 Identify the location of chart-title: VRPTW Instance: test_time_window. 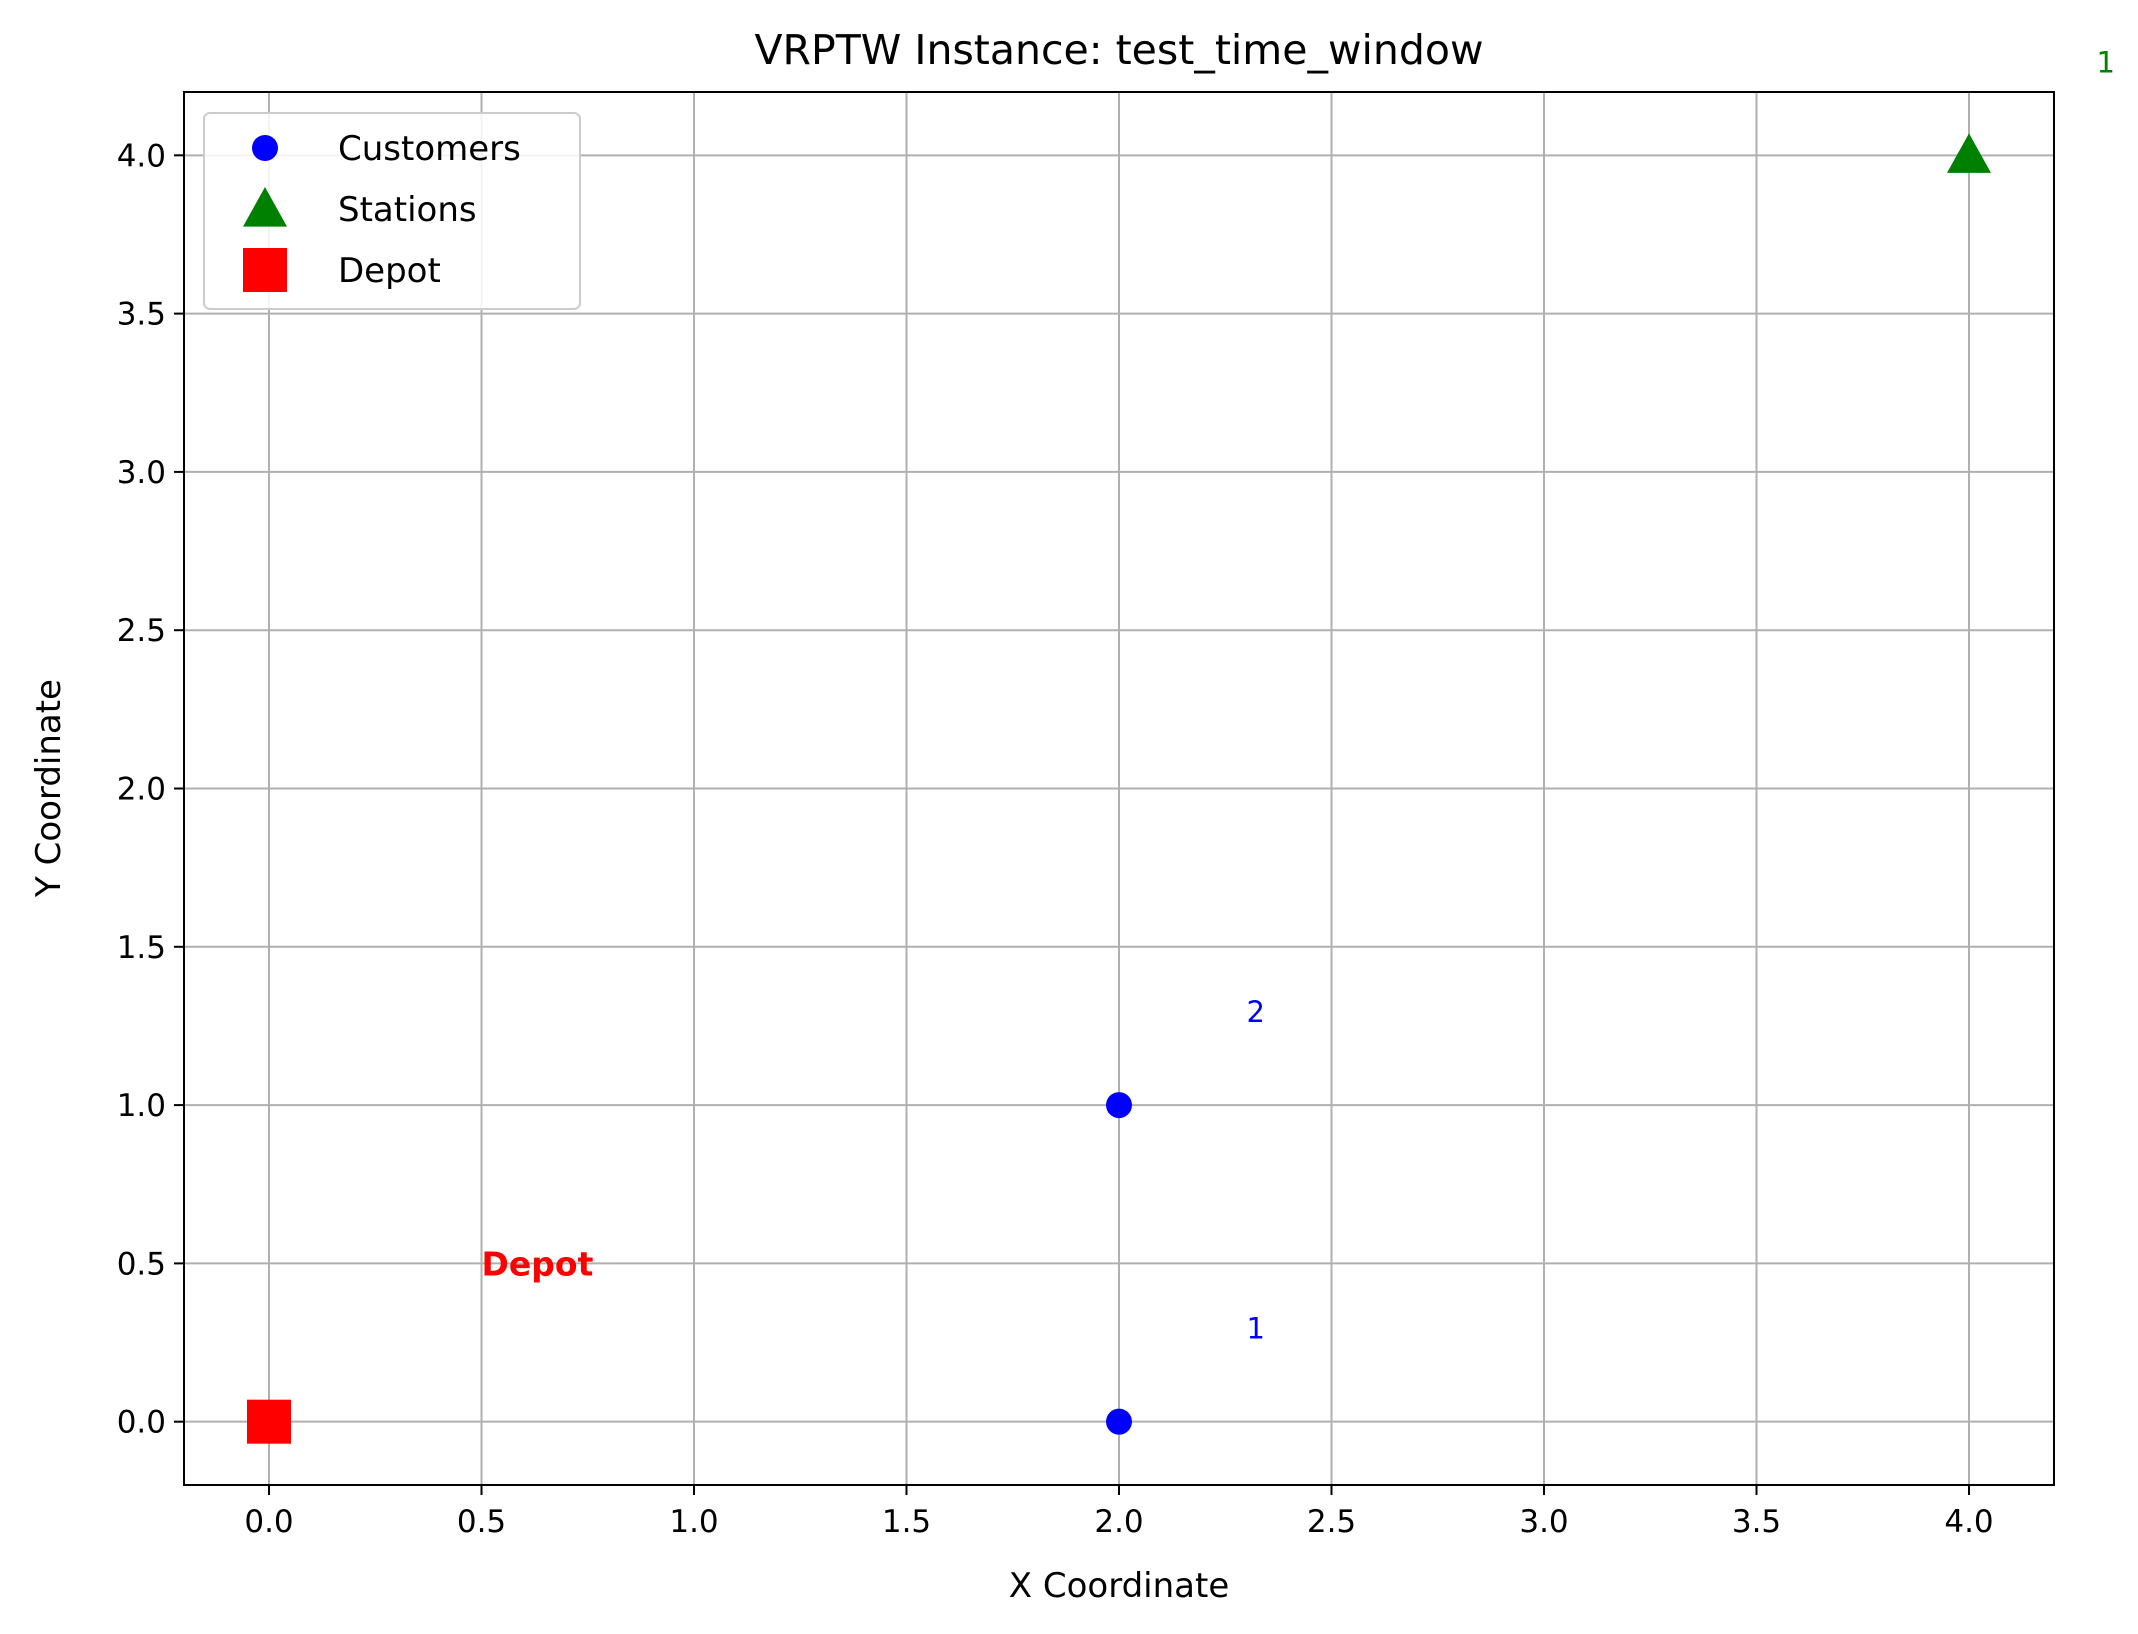
(1118, 50).